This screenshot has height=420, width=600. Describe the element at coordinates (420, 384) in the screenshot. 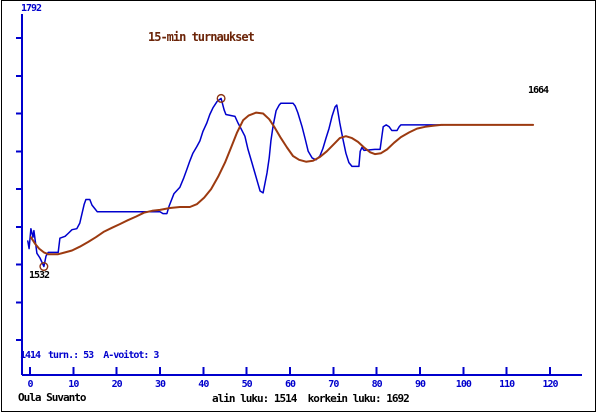

I see `x-axis-tick-label: 90` at that location.